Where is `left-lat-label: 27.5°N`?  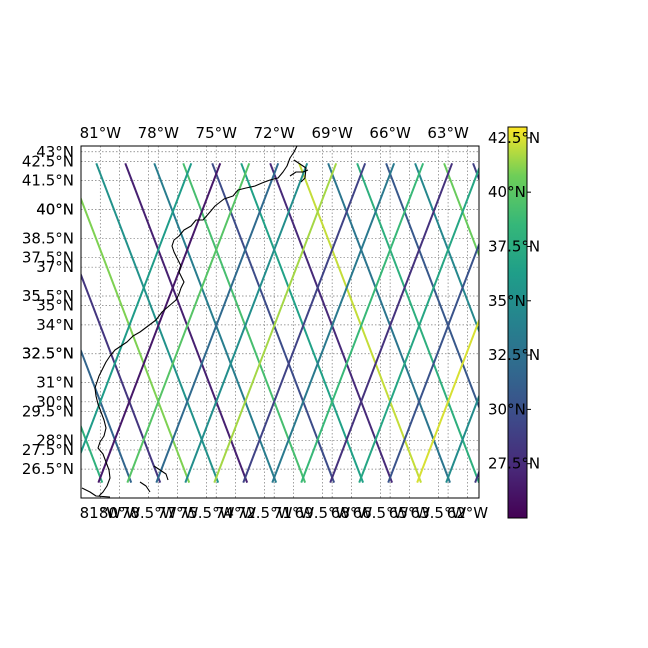 left-lat-label: 27.5°N is located at coordinates (48, 450).